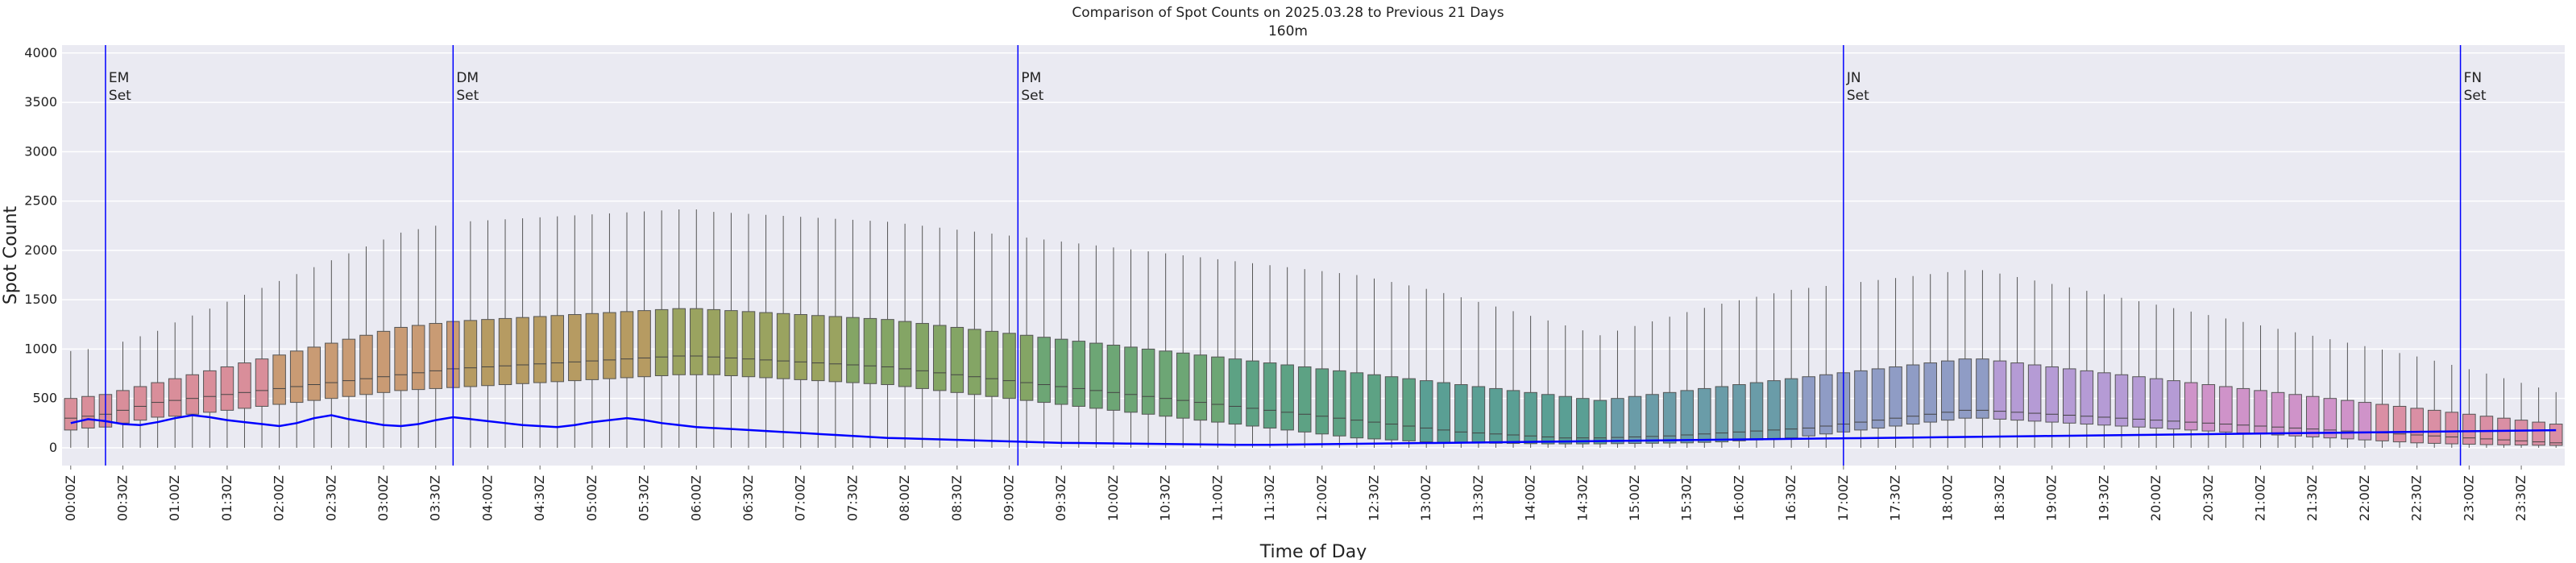  What do you see at coordinates (1478, 498) in the screenshot?
I see `x-tick-label: 13:30Z` at bounding box center [1478, 498].